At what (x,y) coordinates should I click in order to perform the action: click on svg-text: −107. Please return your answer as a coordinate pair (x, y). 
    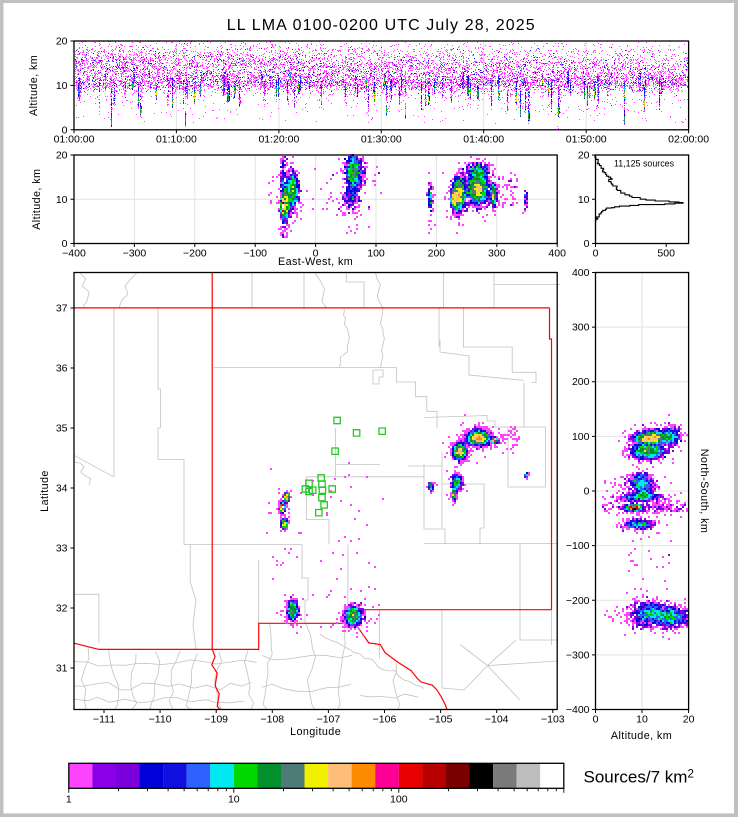
    Looking at the image, I should click on (329, 720).